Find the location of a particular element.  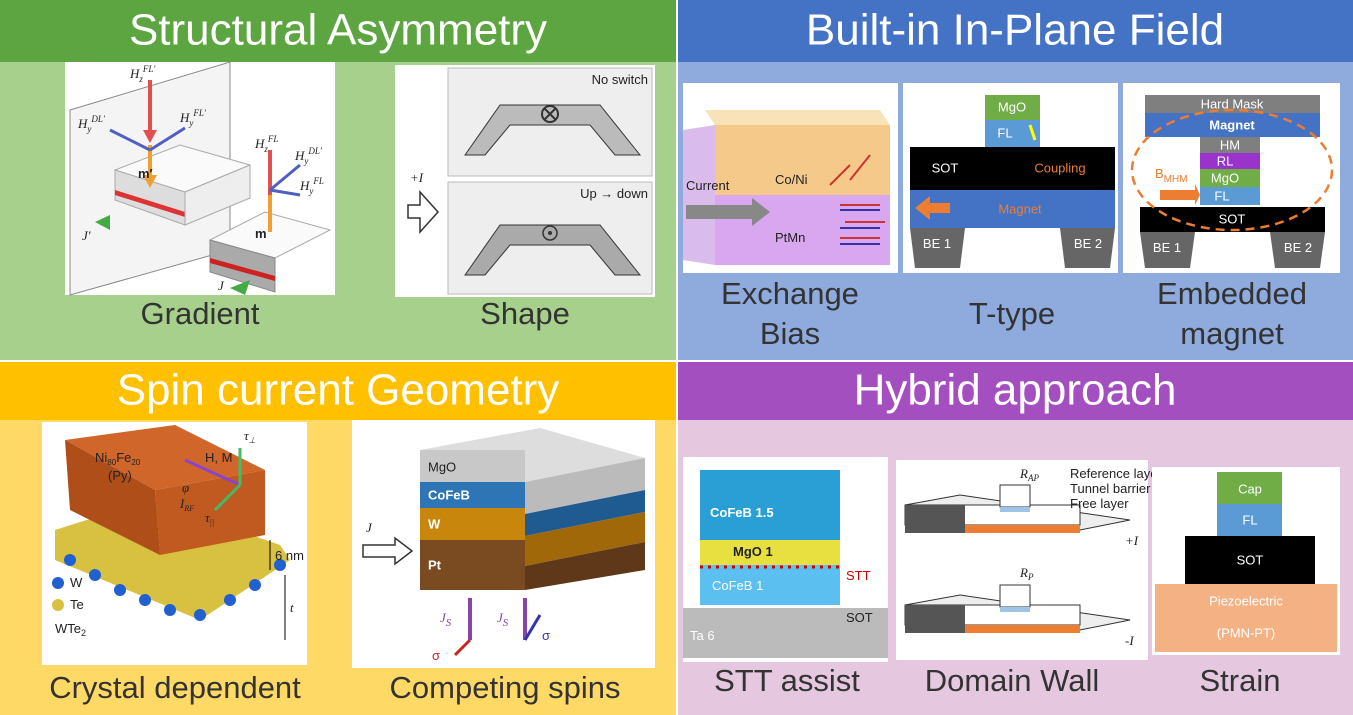

moment-label: m is located at coordinates (261, 233).